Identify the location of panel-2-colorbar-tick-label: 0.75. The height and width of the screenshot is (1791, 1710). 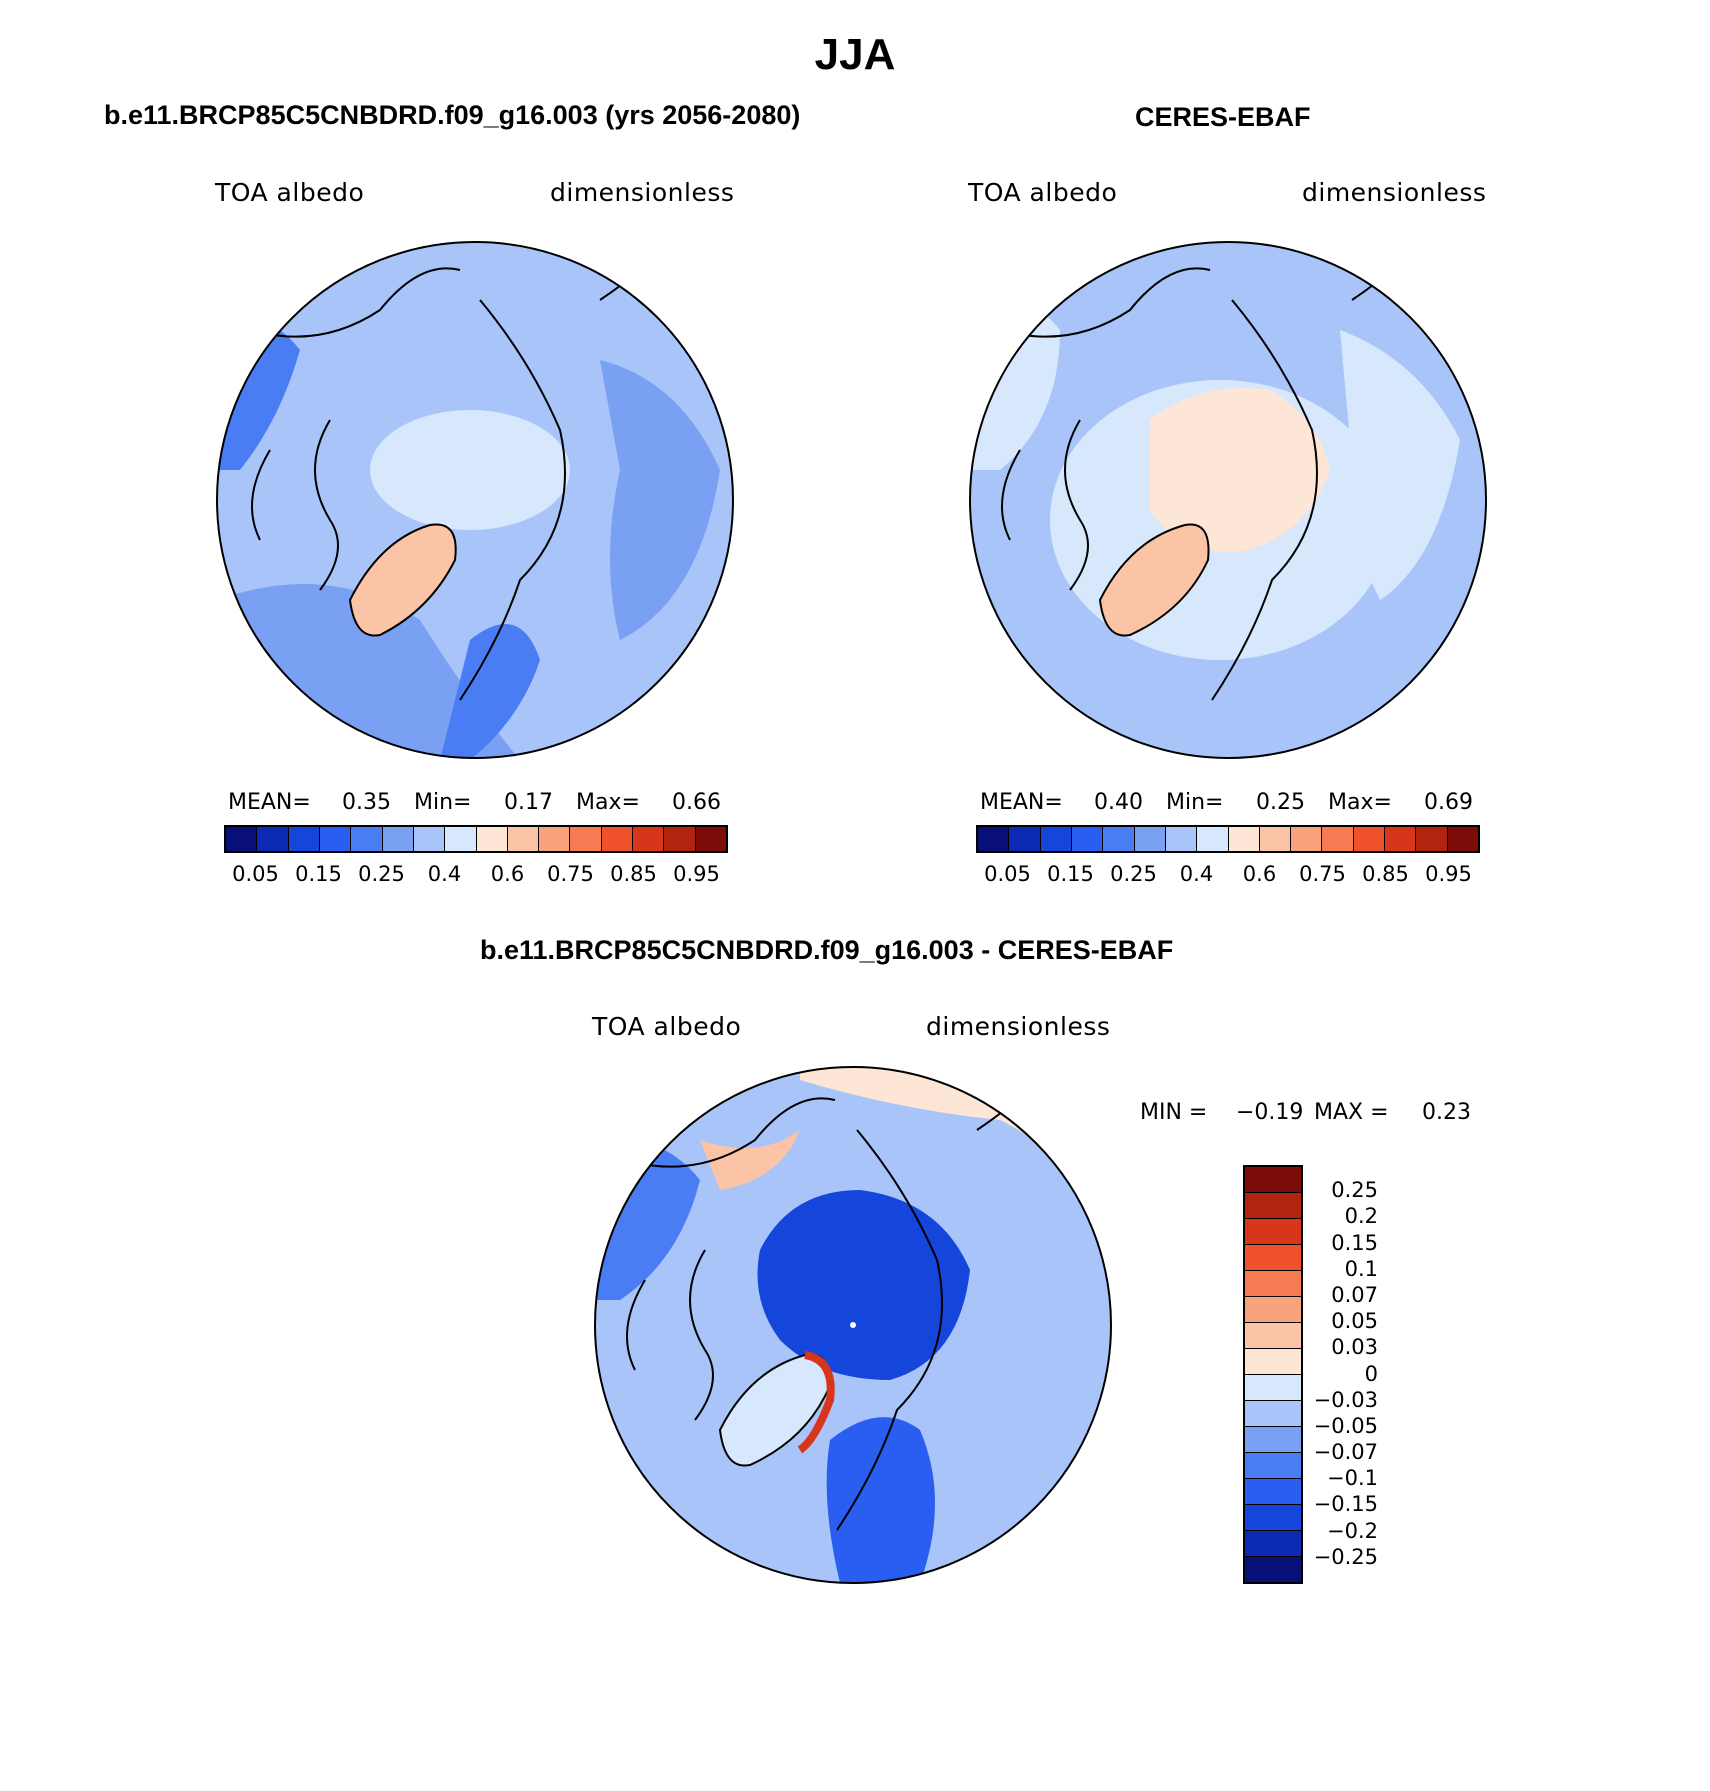
(1322, 874).